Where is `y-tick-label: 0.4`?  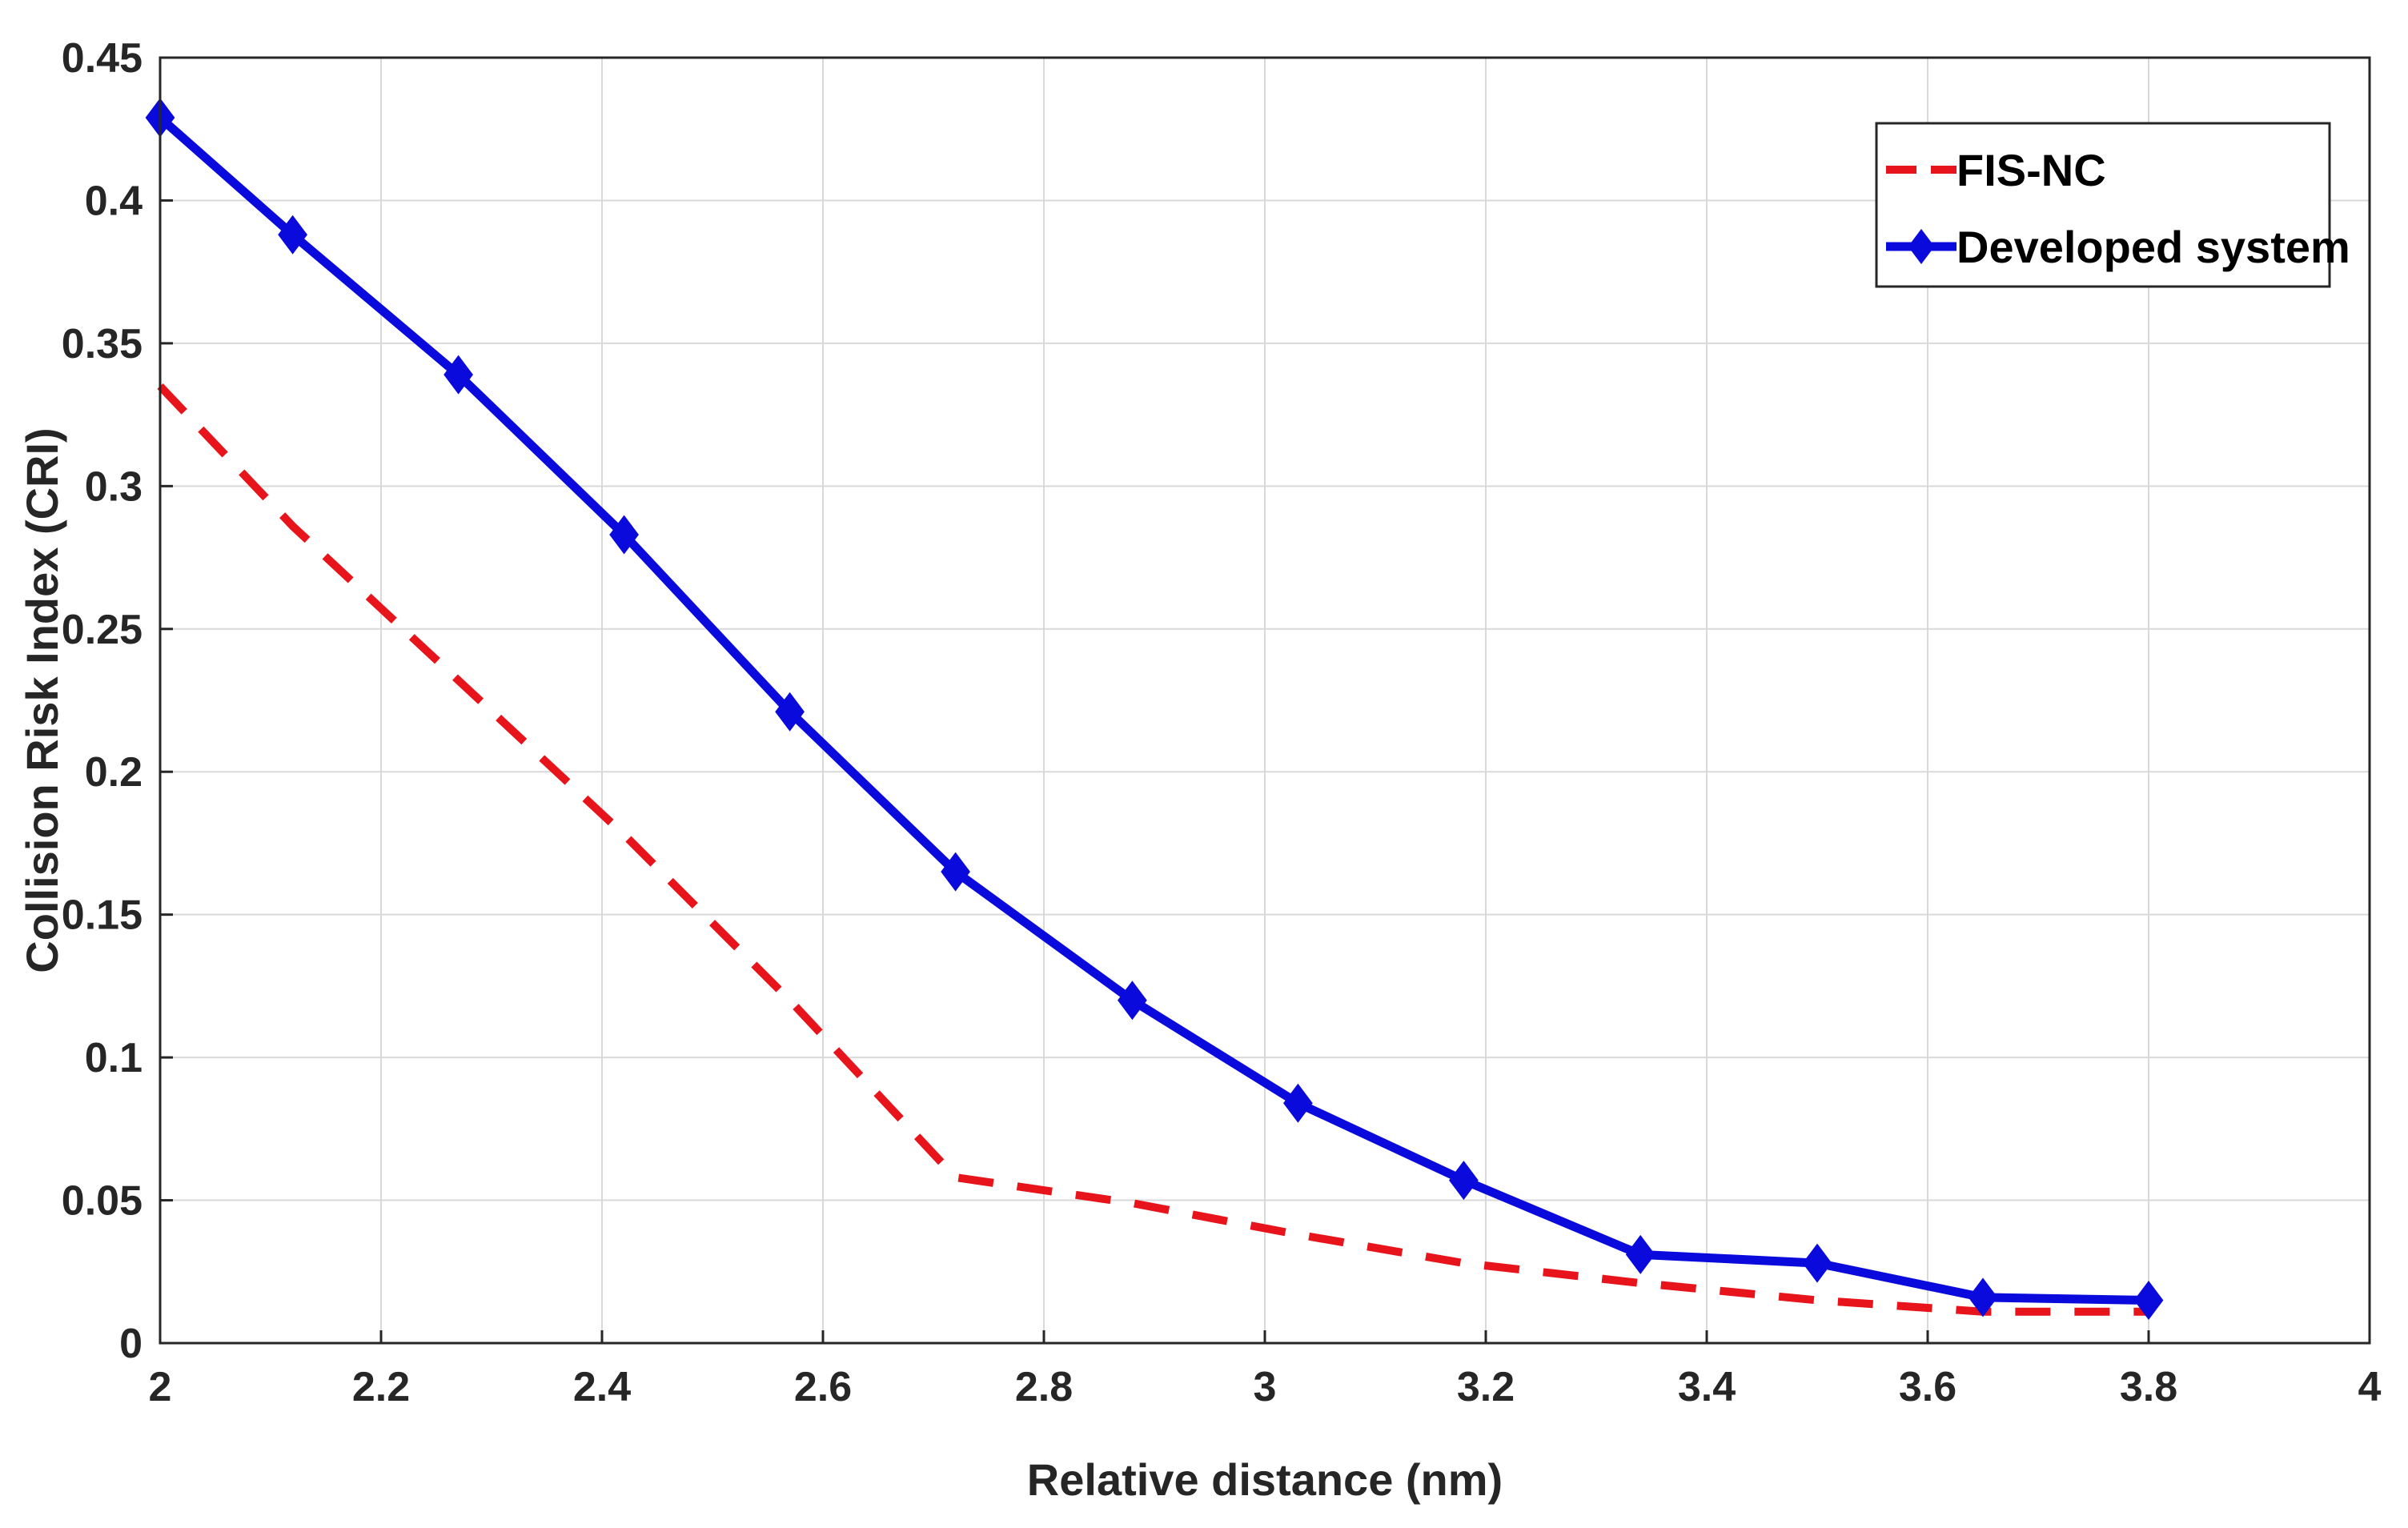
y-tick-label: 0.4 is located at coordinates (113, 201).